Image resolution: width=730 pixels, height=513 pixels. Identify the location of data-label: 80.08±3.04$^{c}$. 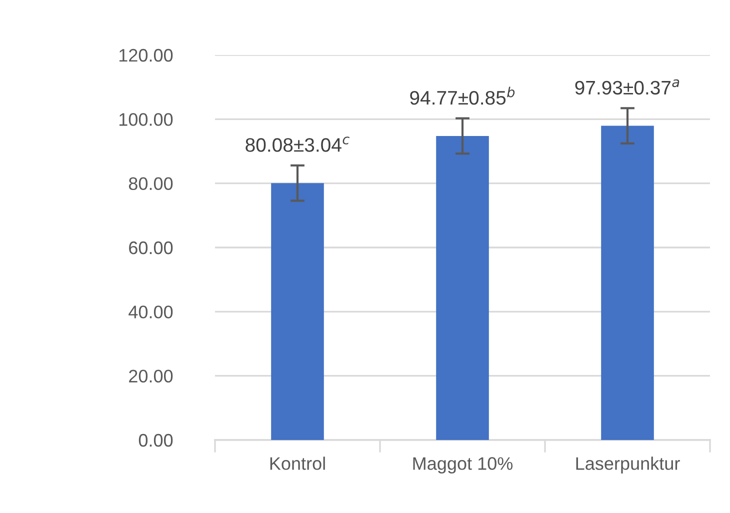
(298, 144).